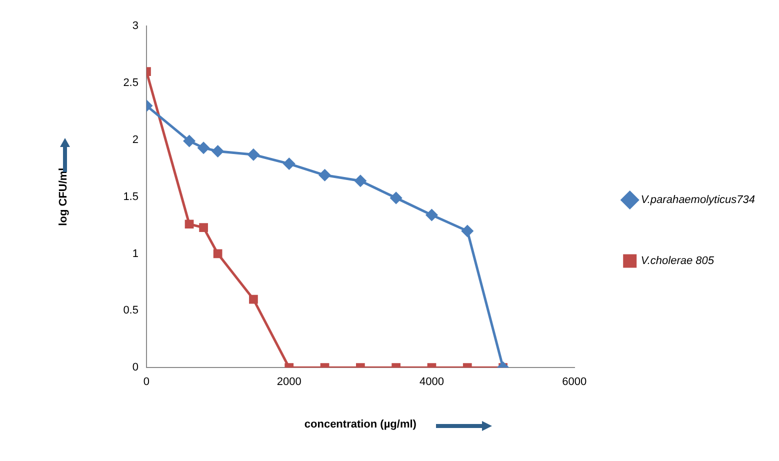 Image resolution: width=779 pixels, height=461 pixels. What do you see at coordinates (130, 196) in the screenshot?
I see `y-tick-label: 1.5` at bounding box center [130, 196].